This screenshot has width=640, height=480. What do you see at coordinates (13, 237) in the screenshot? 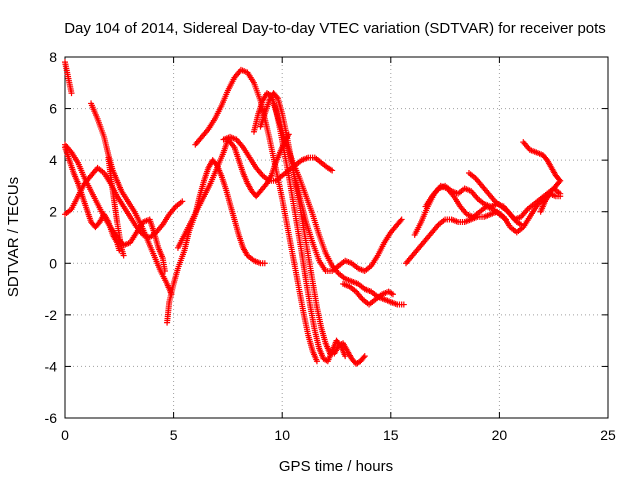
I see `y-axis-label: SDTVAR / TECUs` at bounding box center [13, 237].